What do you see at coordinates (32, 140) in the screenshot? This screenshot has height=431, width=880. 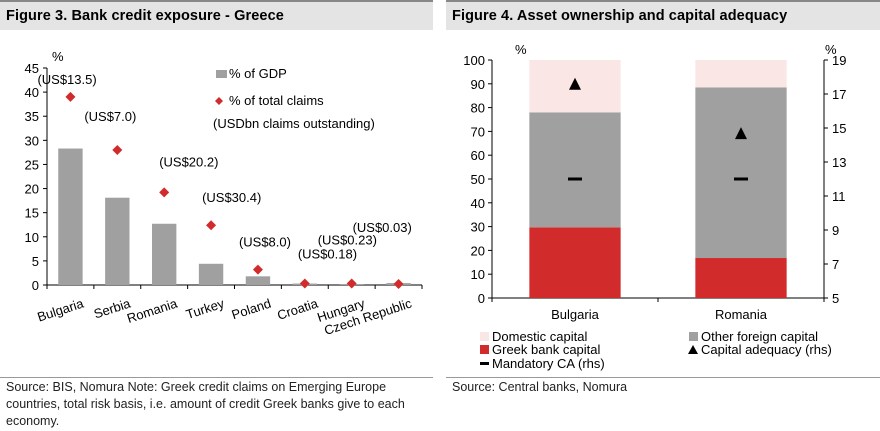 I see `y-tick-label: 30` at bounding box center [32, 140].